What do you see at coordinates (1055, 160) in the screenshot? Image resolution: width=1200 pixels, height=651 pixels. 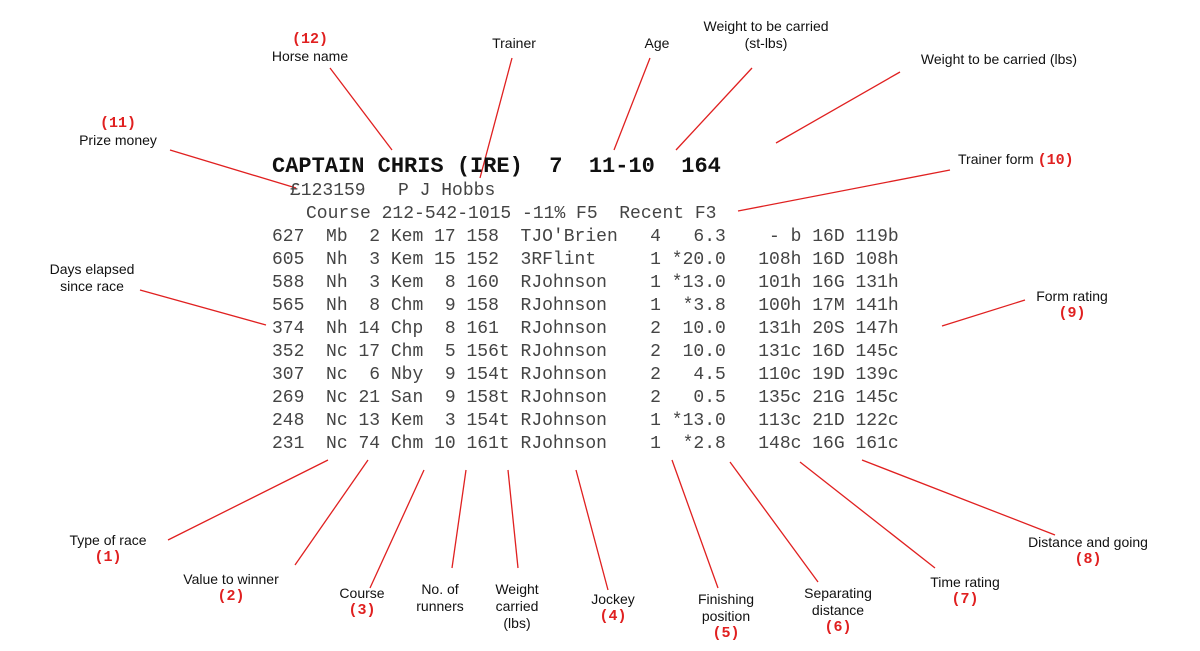 I see `label-number: (10)` at bounding box center [1055, 160].